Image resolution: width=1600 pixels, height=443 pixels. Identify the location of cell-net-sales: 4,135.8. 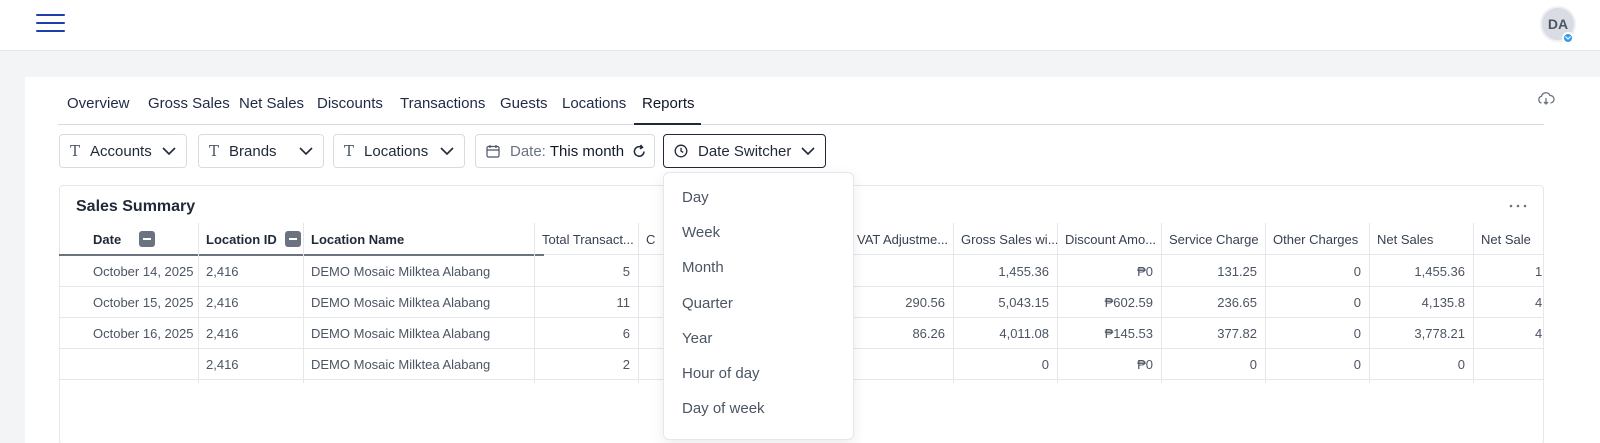
(1443, 302).